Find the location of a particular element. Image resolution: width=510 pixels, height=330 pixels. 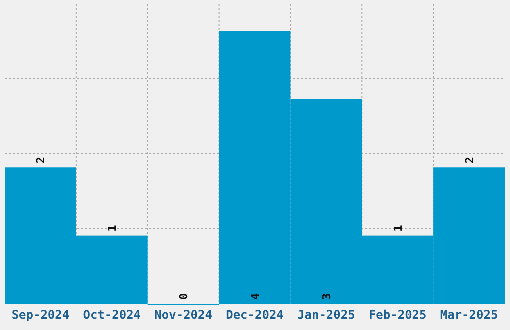

x-tick-label: Feb-2025 is located at coordinates (397, 315).